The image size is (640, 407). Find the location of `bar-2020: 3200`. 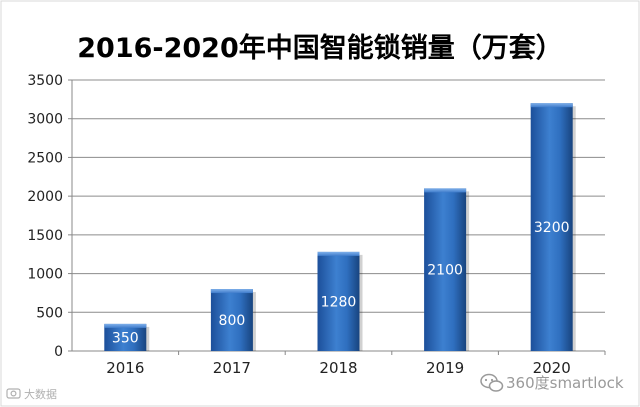

bar-2020: 3200 is located at coordinates (553, 227).